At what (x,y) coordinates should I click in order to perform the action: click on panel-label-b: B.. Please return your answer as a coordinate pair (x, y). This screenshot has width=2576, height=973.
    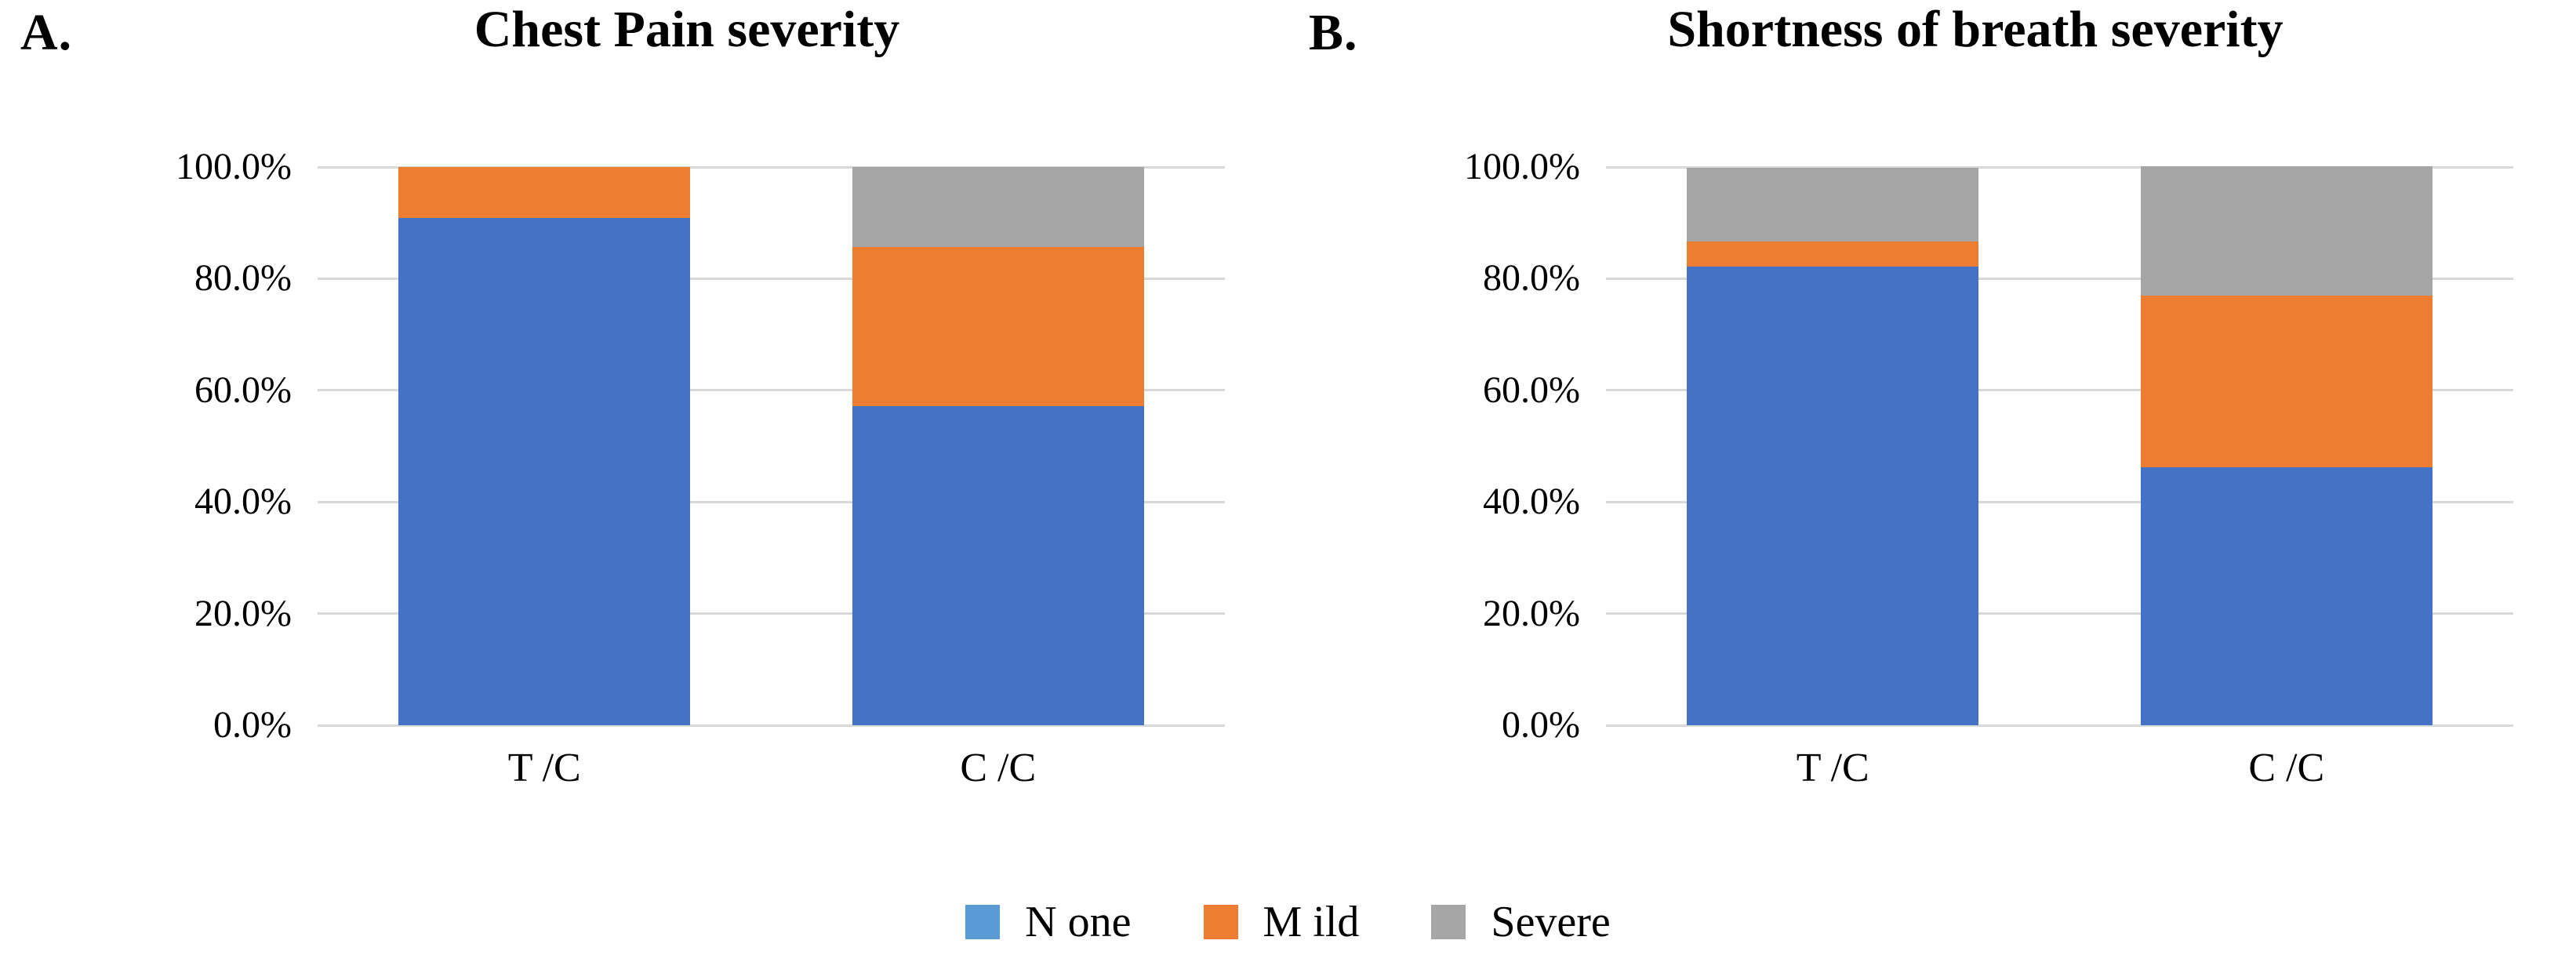
    Looking at the image, I should click on (1333, 32).